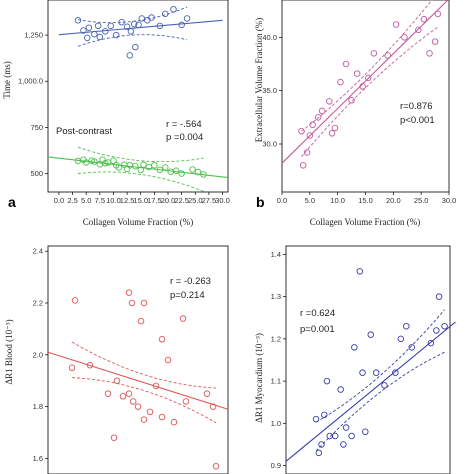 Image resolution: width=474 pixels, height=474 pixels. What do you see at coordinates (38, 354) in the screenshot?
I see `y-tick-label: 2.0` at bounding box center [38, 354].